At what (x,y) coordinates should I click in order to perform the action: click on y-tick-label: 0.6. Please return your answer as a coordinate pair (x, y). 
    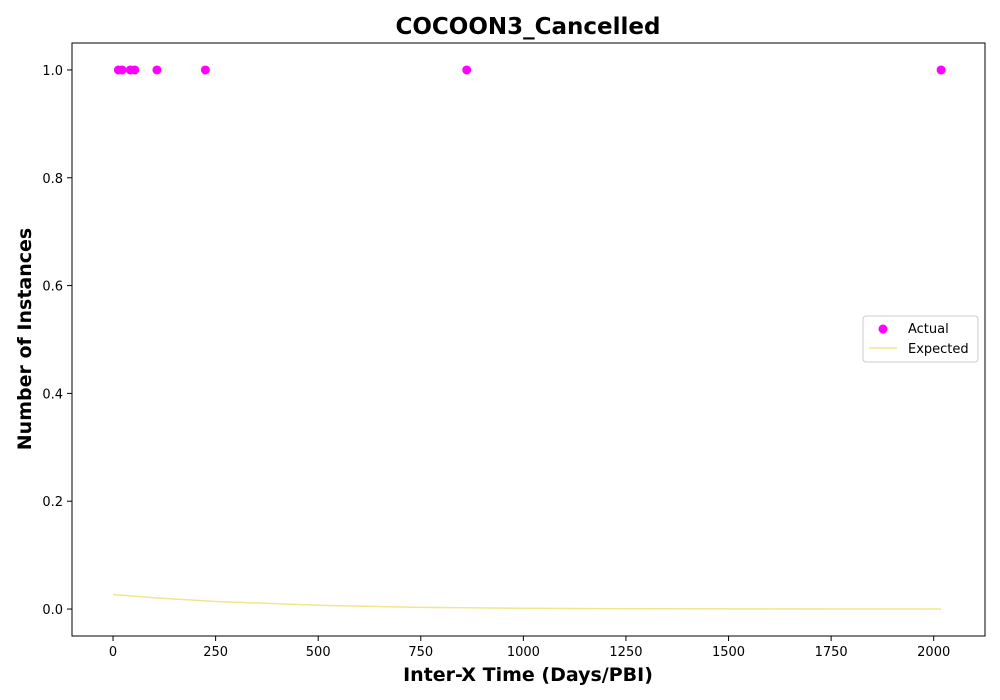
    Looking at the image, I should click on (52, 287).